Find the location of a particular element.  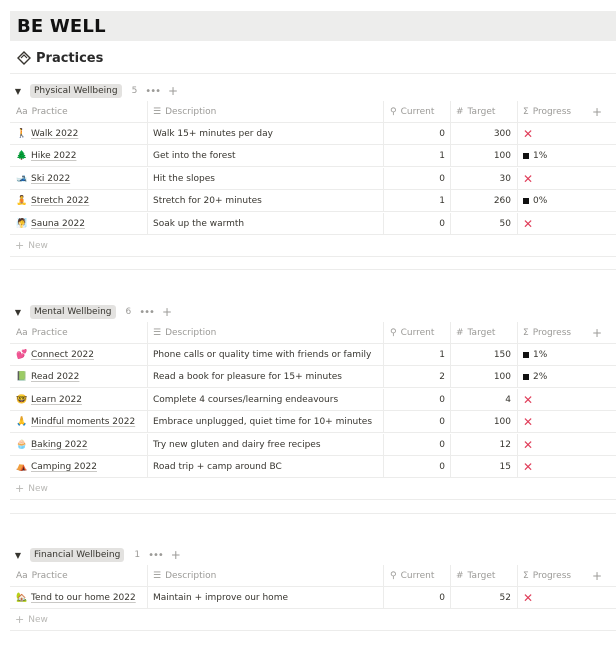

practice-cell: ⛺ Camping 2022 is located at coordinates (81, 467).